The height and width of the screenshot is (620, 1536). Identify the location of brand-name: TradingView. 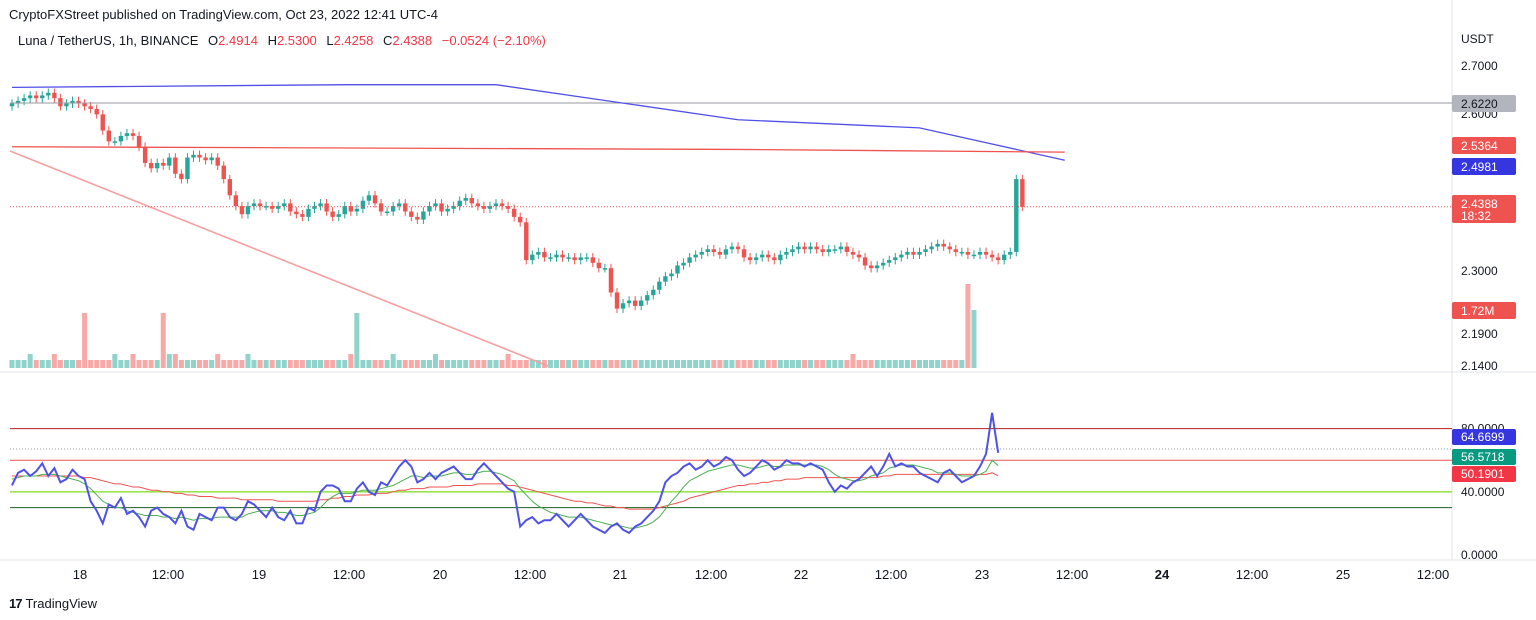
(61, 603).